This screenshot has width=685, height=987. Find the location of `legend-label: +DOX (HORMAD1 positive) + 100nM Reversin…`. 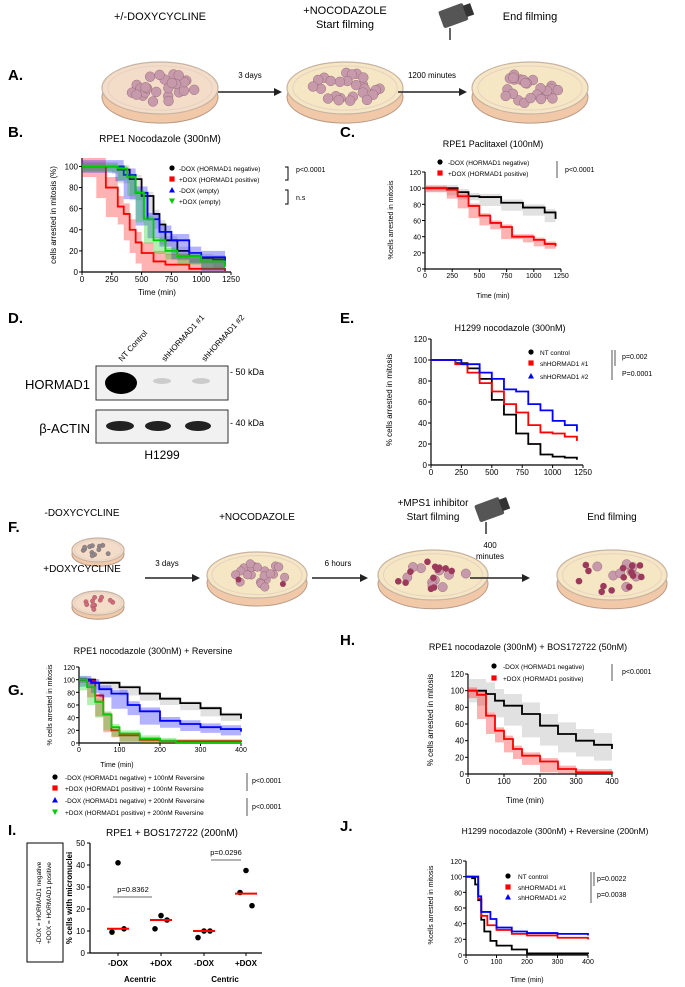

legend-label: +DOX (HORMAD1 positive) + 100nM Reversin… is located at coordinates (134, 789).